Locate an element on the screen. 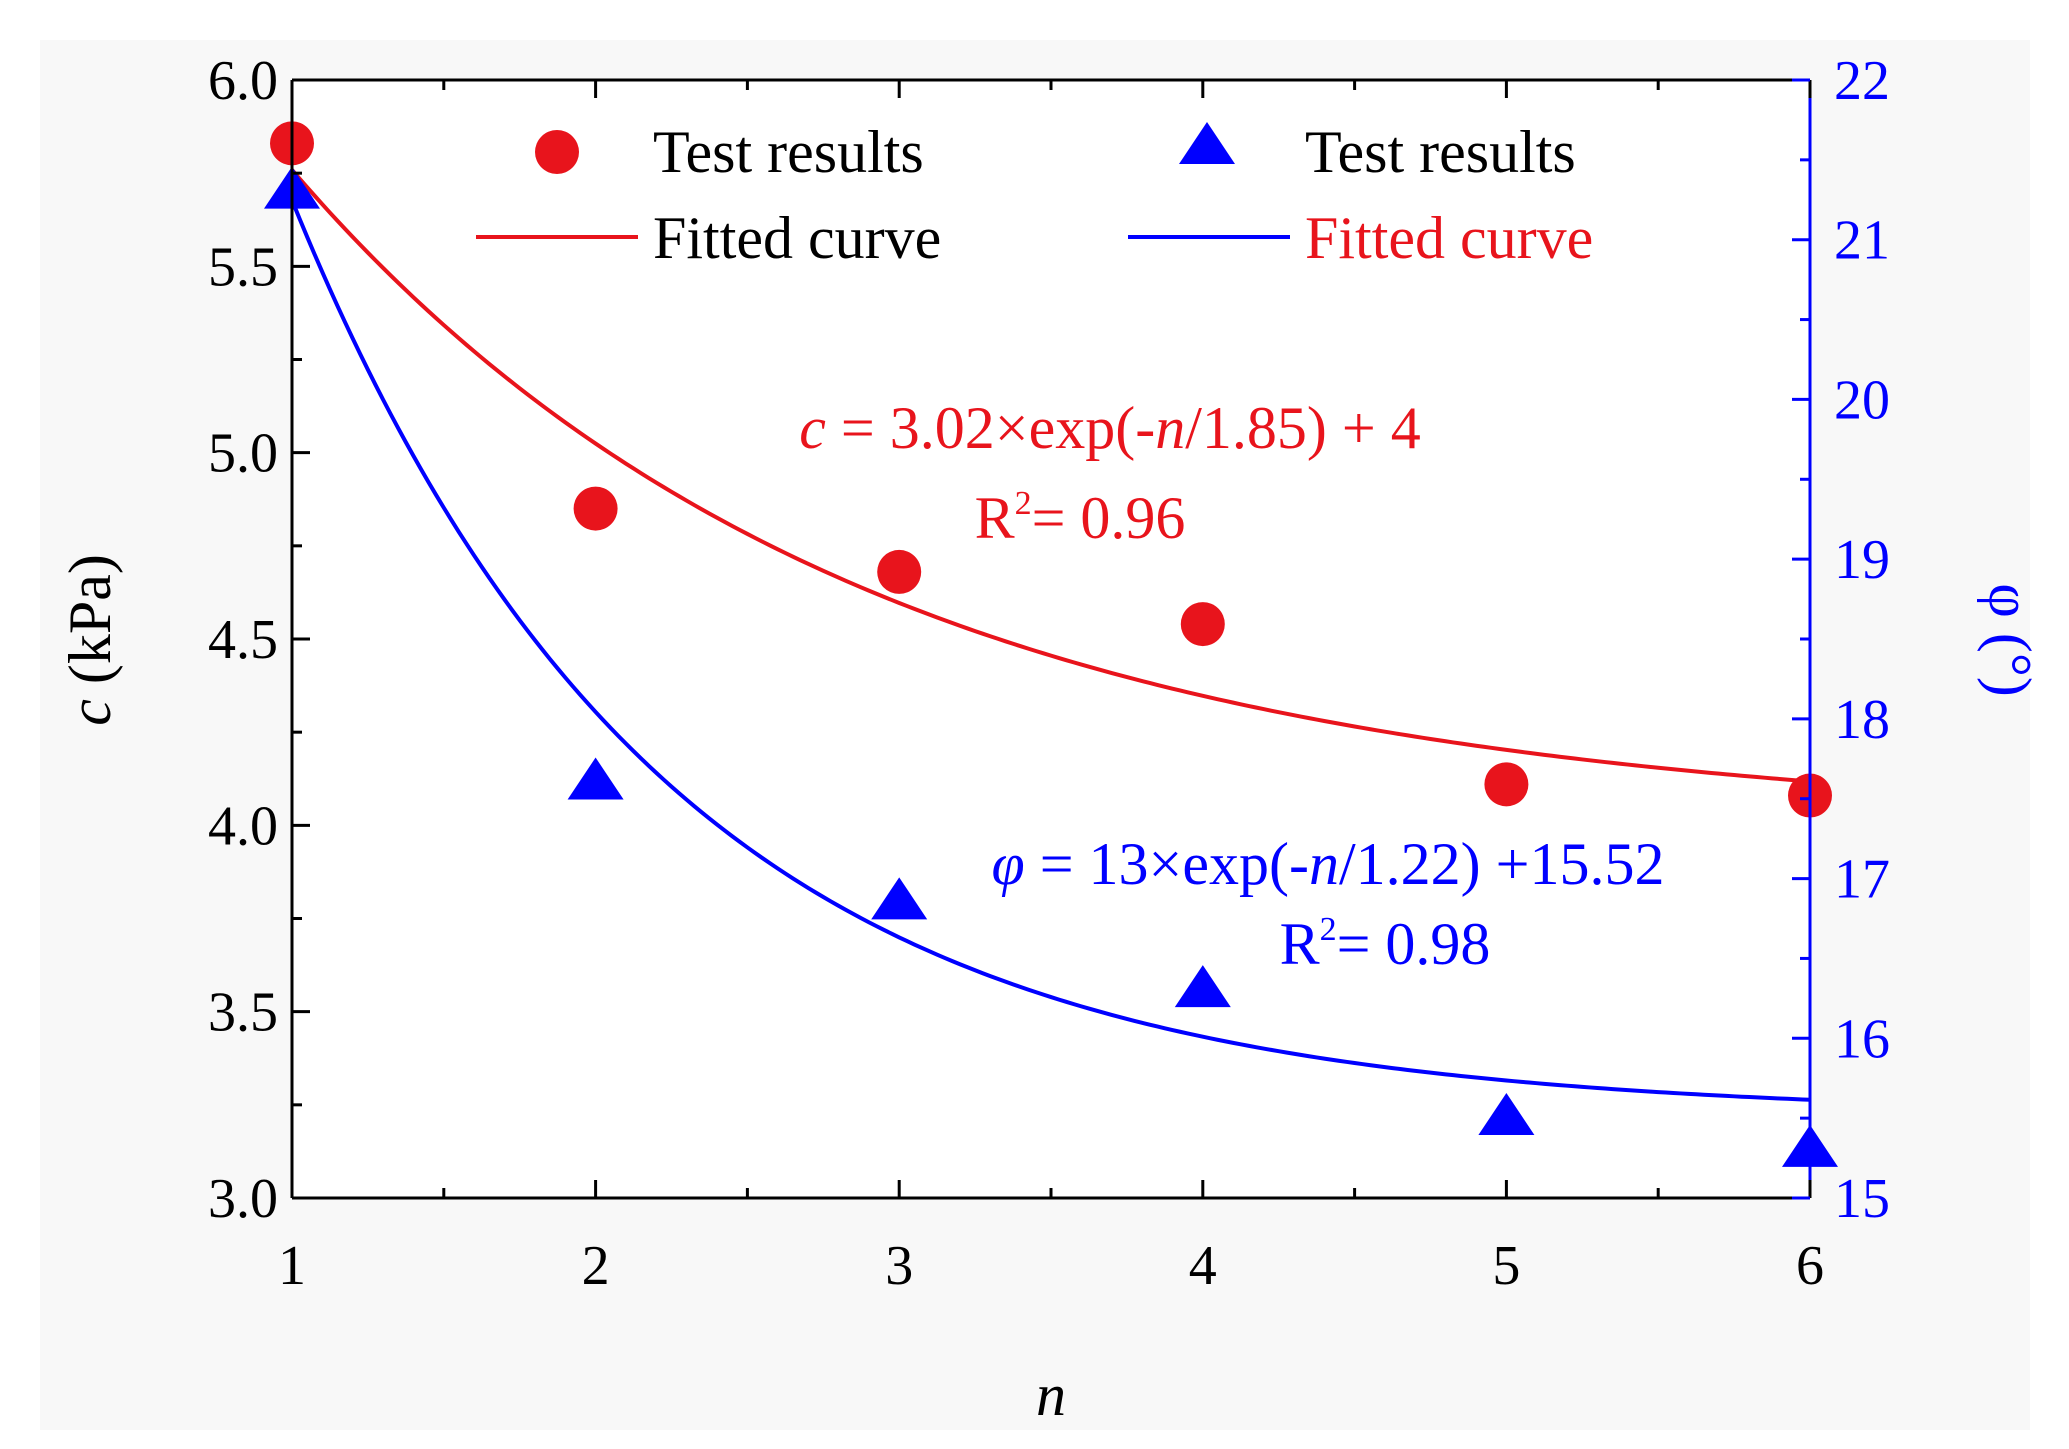  right-y-axis-title: φ (°) is located at coordinates (2010, 640).